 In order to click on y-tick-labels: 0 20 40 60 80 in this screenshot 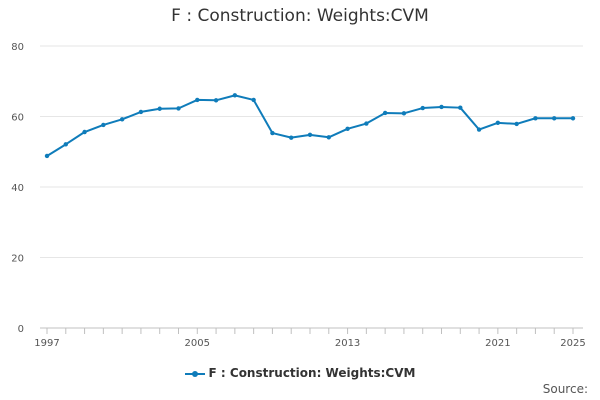, I will do `click(17, 188)`.